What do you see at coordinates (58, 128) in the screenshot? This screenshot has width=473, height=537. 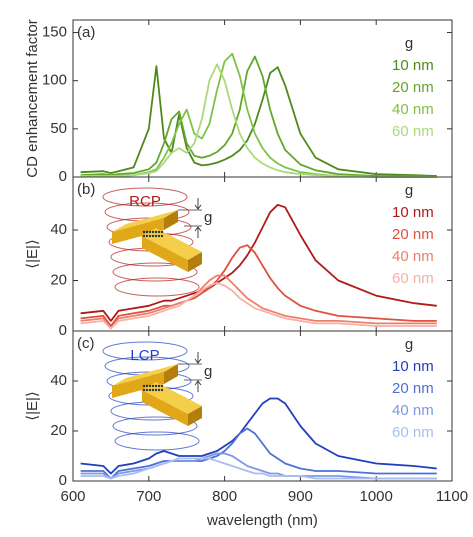 I see `y-tick-label: 50` at bounding box center [58, 128].